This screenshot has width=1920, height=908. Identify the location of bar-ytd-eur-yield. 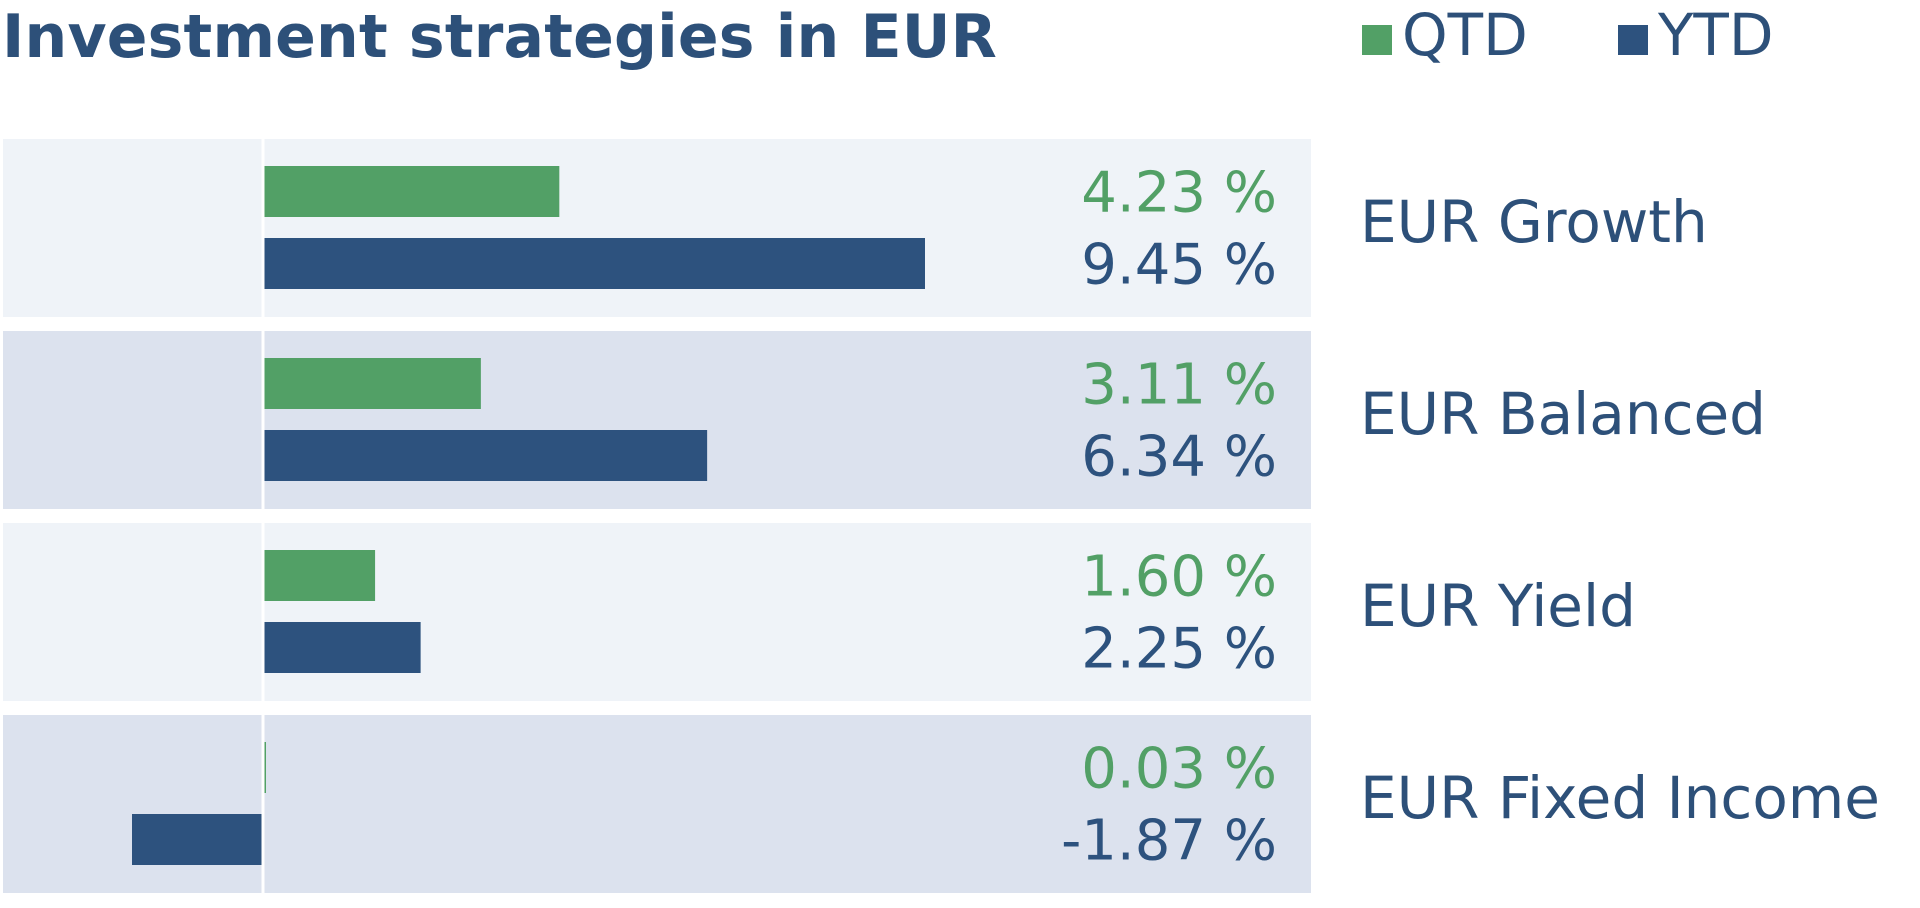
(342, 647).